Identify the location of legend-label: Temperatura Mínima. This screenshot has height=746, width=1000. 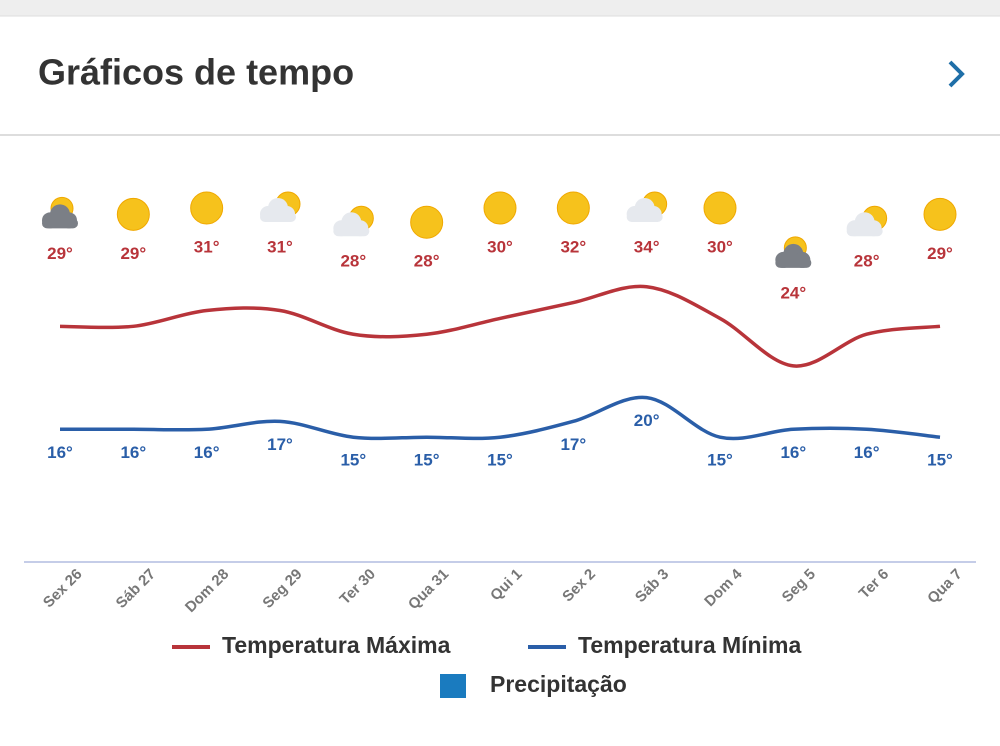
(689, 645).